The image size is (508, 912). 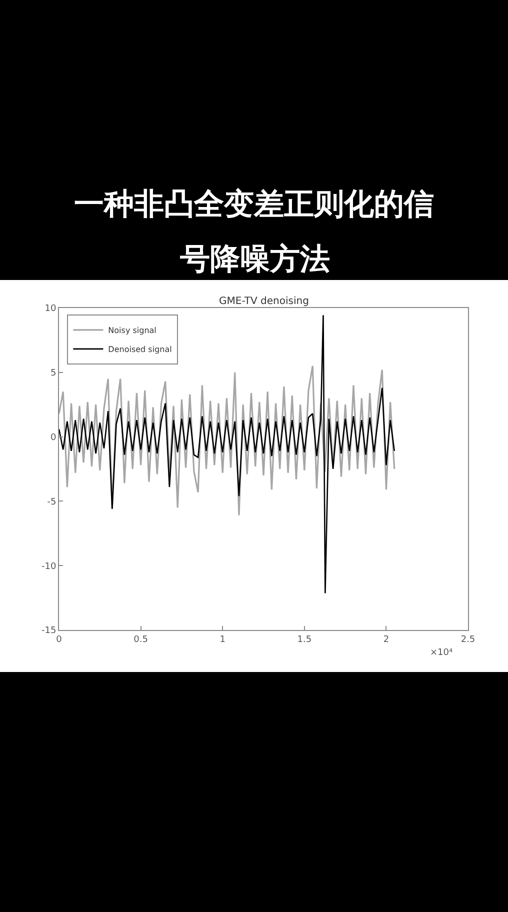 I want to click on line-series, so click(x=227, y=440).